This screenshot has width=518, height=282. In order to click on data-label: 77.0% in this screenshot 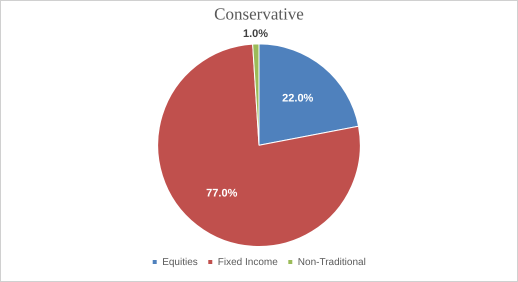, I will do `click(222, 193)`.